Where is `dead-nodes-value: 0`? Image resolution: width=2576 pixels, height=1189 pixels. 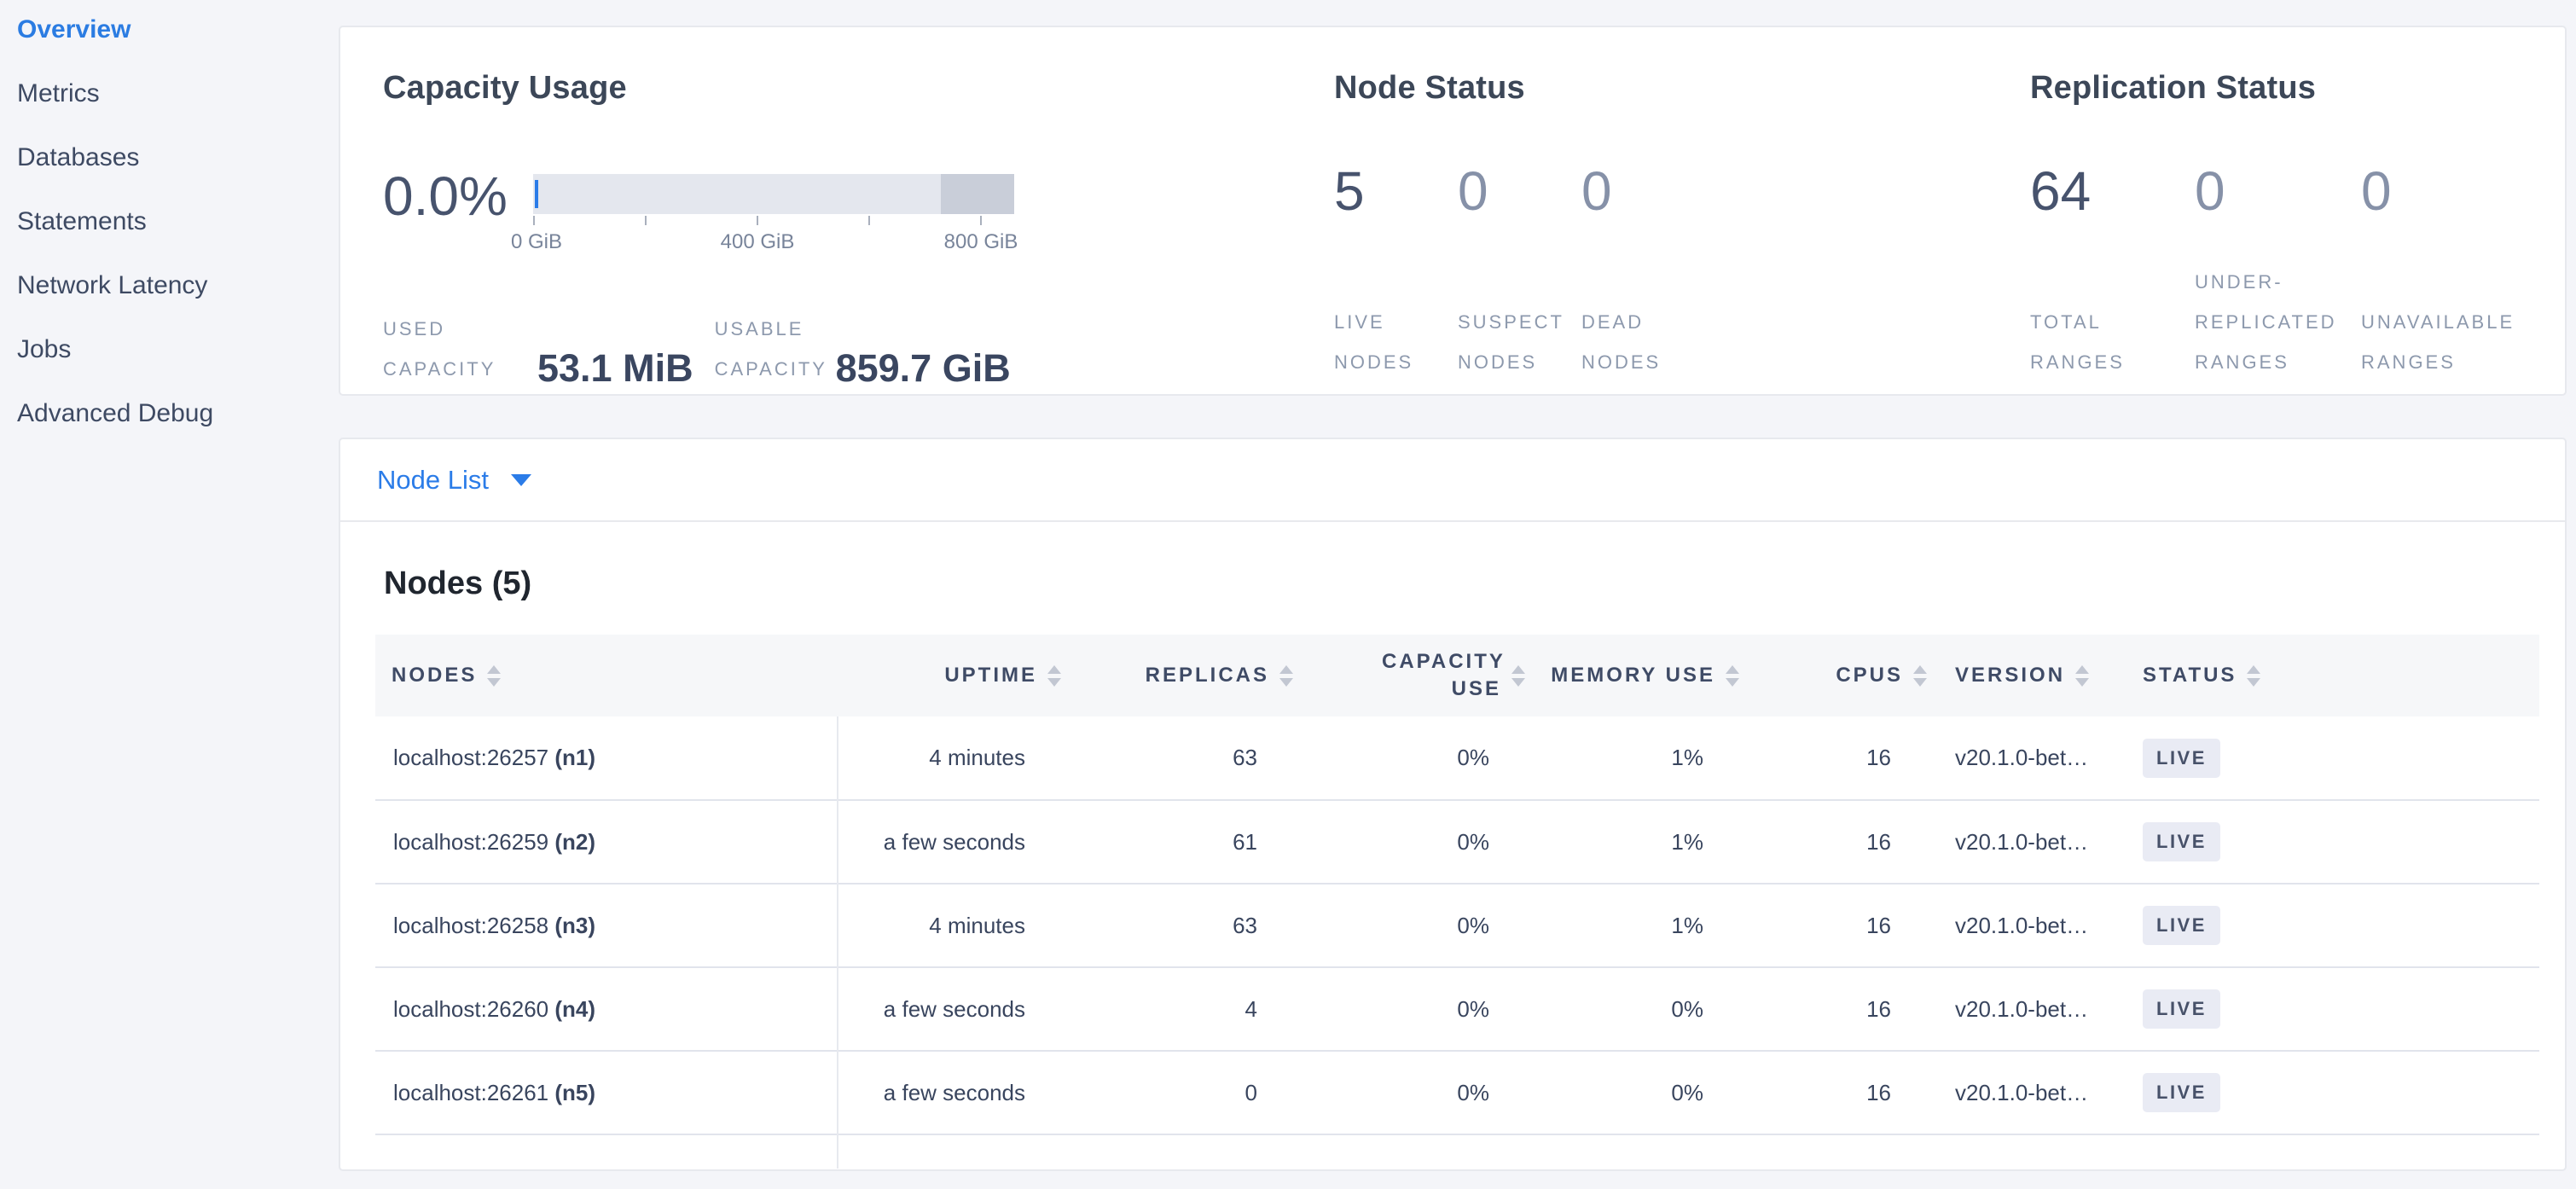 dead-nodes-value: 0 is located at coordinates (1596, 191).